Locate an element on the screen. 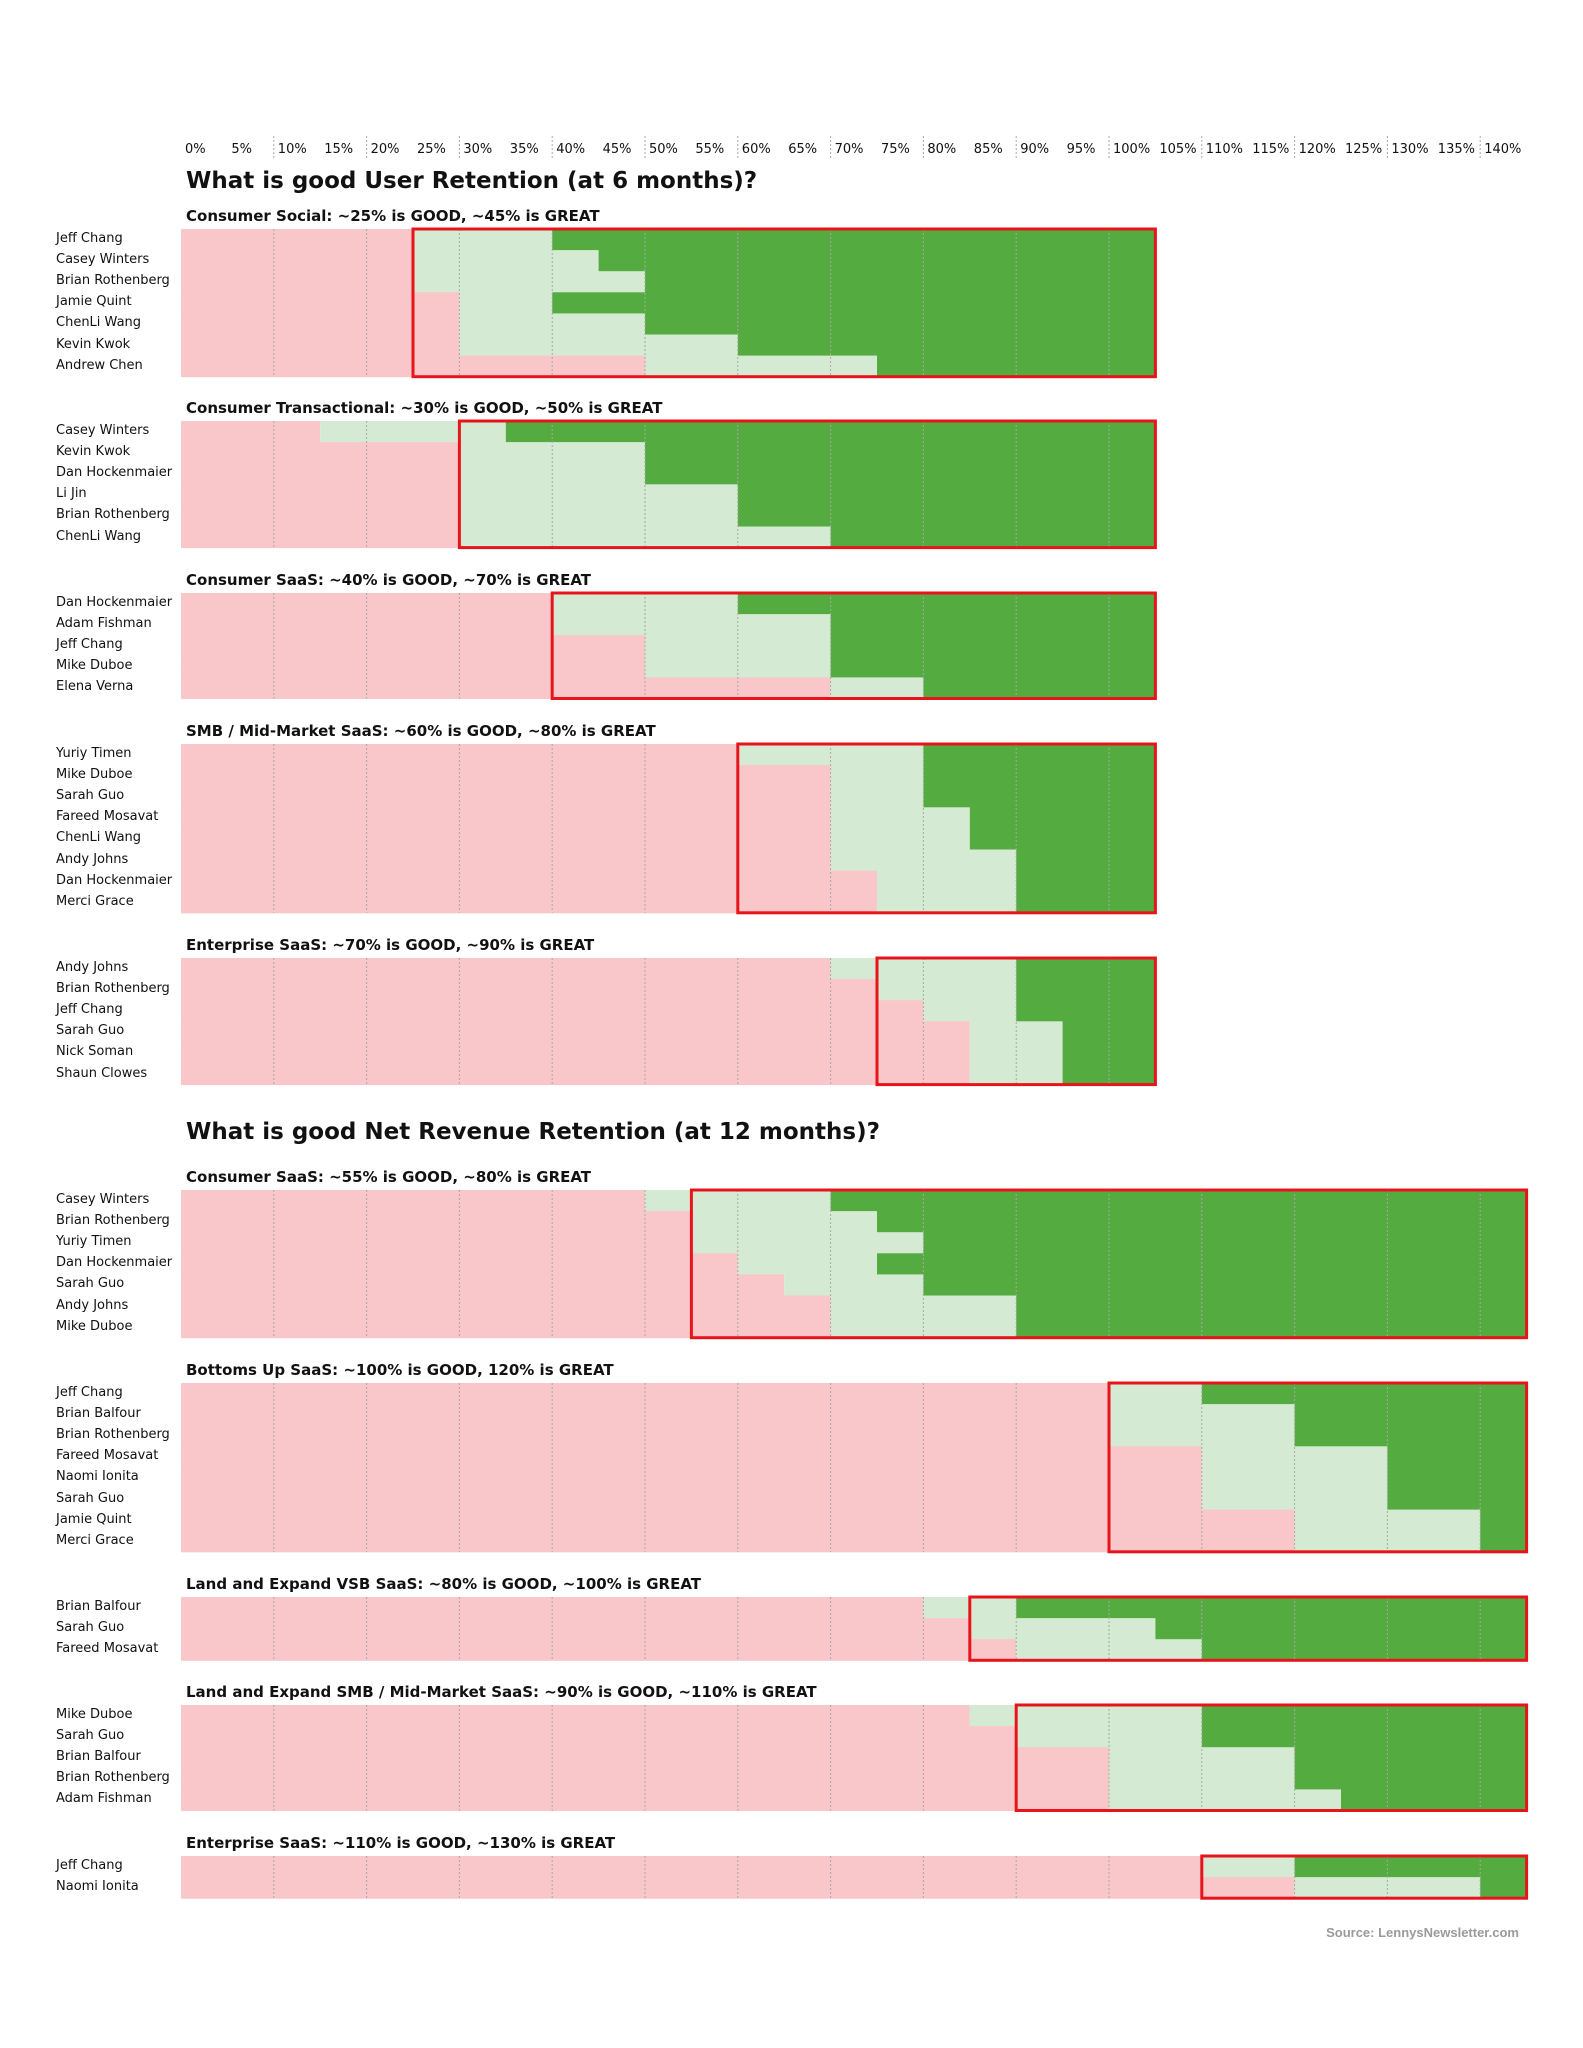  x-tick-label: 105% is located at coordinates (1178, 149).